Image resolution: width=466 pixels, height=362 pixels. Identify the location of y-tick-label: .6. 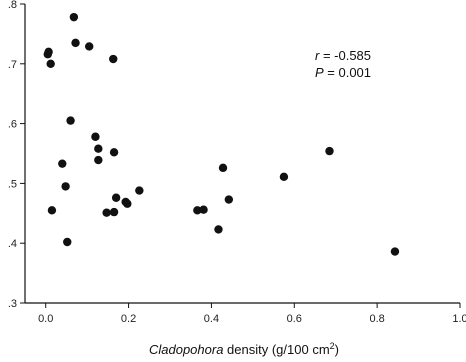
(12, 125).